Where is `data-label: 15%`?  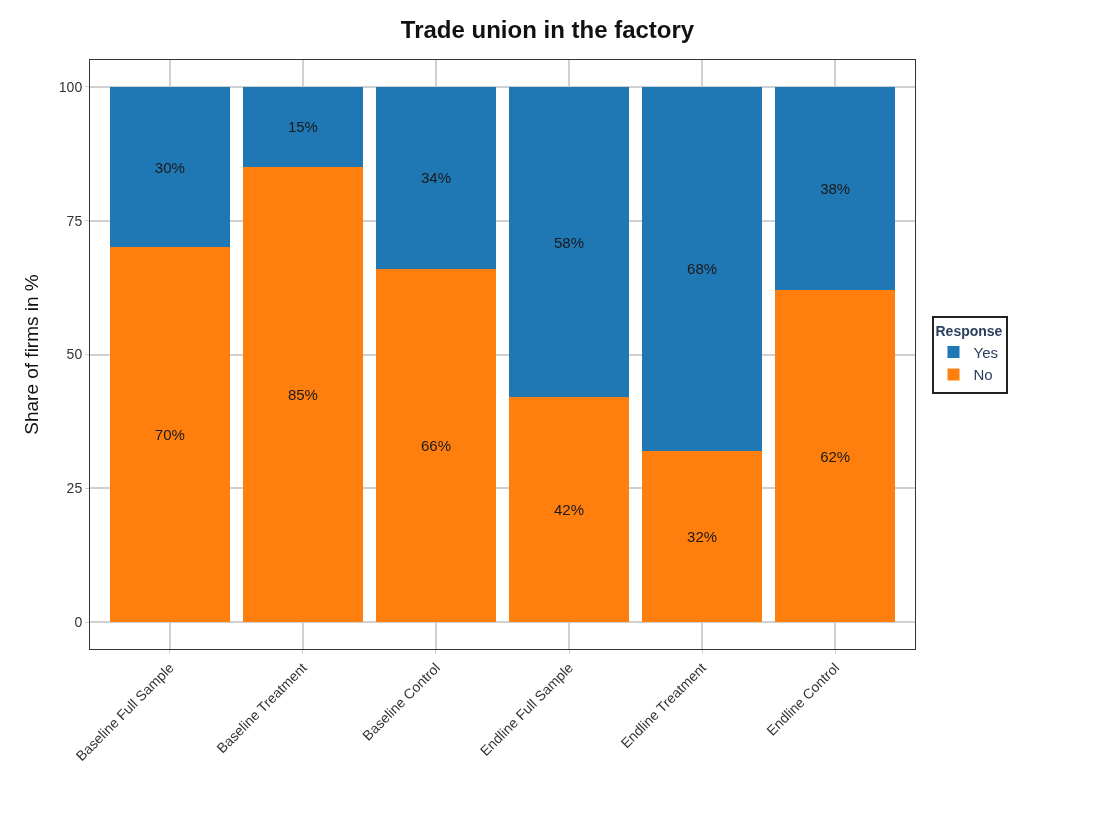 data-label: 15% is located at coordinates (302, 127).